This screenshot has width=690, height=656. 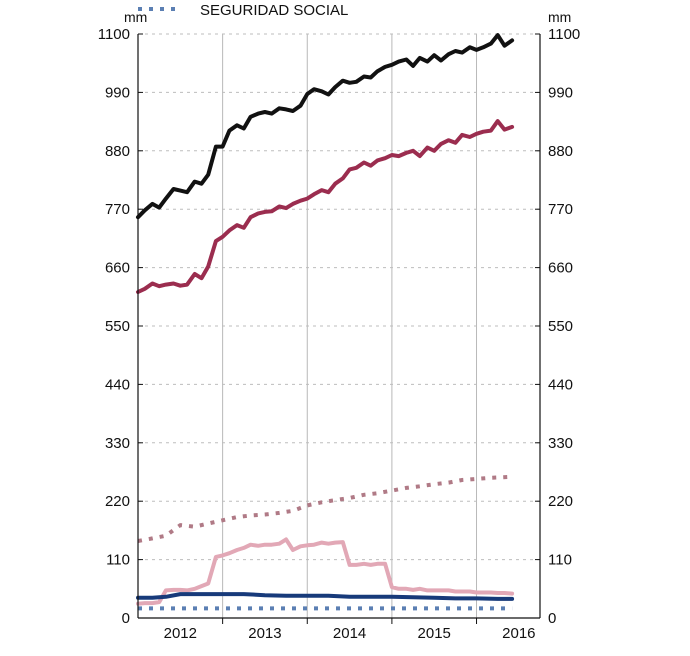 What do you see at coordinates (325, 206) in the screenshot?
I see `series-line-crimson` at bounding box center [325, 206].